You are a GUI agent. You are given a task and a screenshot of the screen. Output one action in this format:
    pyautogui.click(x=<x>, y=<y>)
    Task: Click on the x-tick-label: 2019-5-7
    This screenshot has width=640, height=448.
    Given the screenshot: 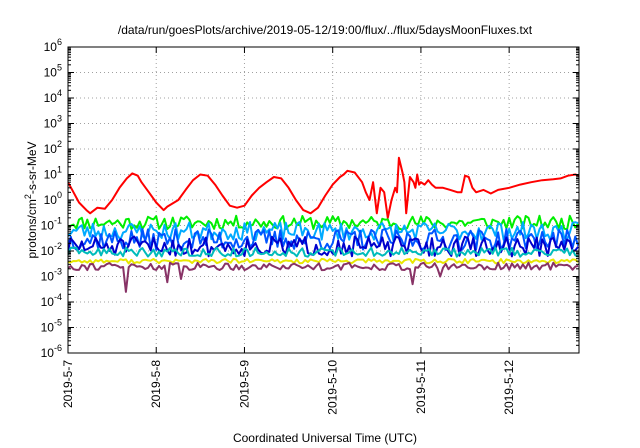 What is the action you would take?
    pyautogui.click(x=68, y=384)
    